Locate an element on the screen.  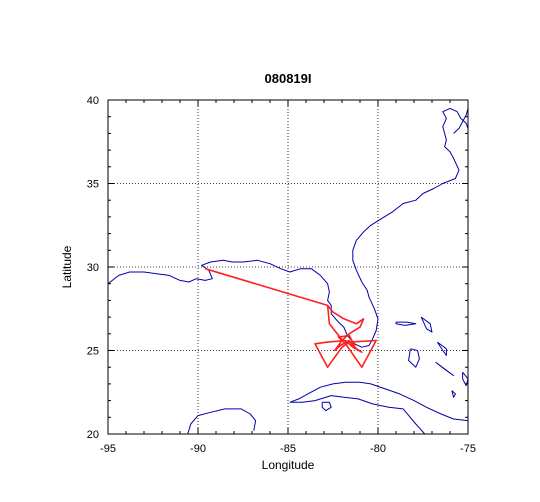
x-tick-label: -75 is located at coordinates (468, 449).